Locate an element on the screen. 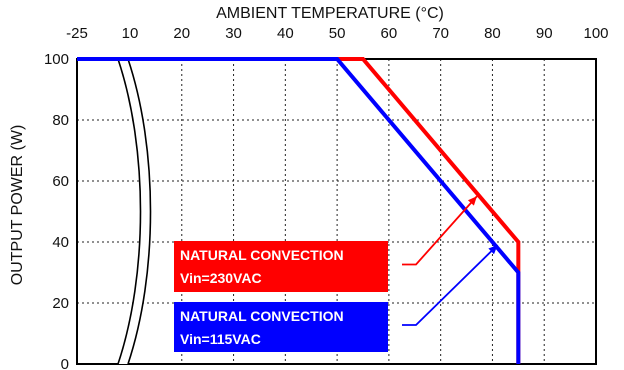 This screenshot has width=624, height=370. x-tick-label: 90 is located at coordinates (544, 33).